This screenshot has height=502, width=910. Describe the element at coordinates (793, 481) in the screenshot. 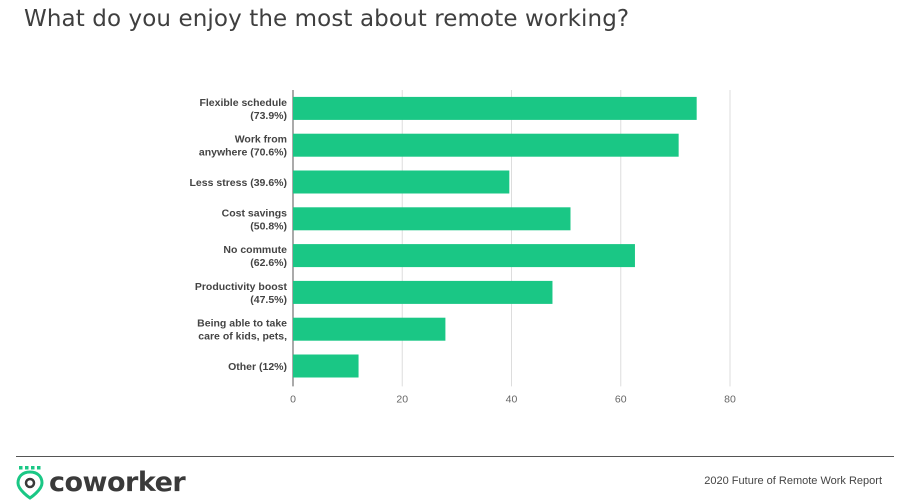

I see `report-caption: 2020 Future of Remote Work Report` at that location.